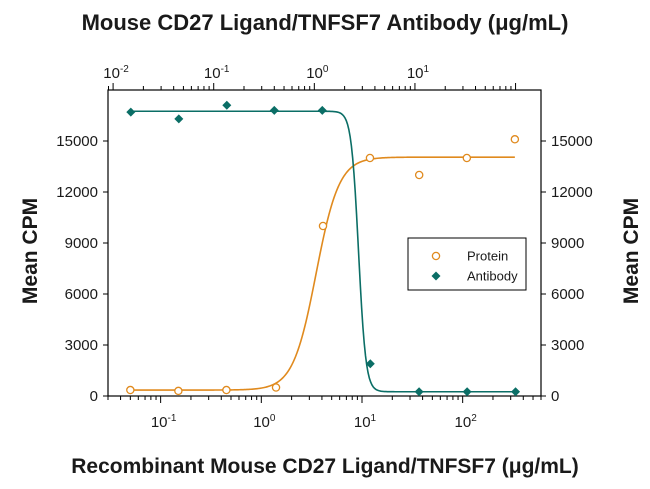  I want to click on legend-antibody-marker, so click(436, 276).